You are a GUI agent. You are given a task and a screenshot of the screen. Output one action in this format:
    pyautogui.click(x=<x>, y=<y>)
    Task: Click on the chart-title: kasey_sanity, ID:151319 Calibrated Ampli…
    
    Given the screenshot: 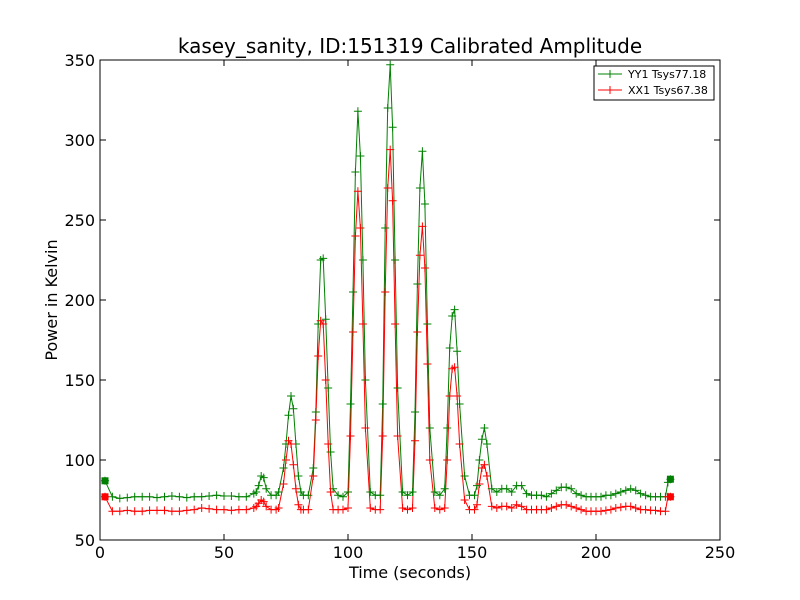 What is the action you would take?
    pyautogui.click(x=410, y=46)
    